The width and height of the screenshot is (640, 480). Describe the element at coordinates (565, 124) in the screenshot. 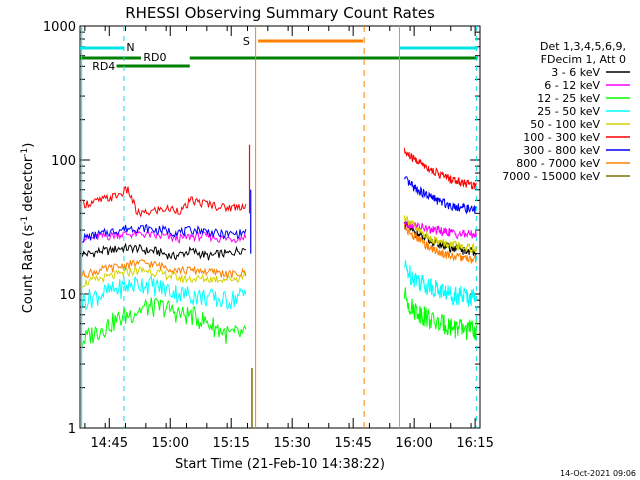

I see `legend-entry: 50 - 100 keV` at that location.